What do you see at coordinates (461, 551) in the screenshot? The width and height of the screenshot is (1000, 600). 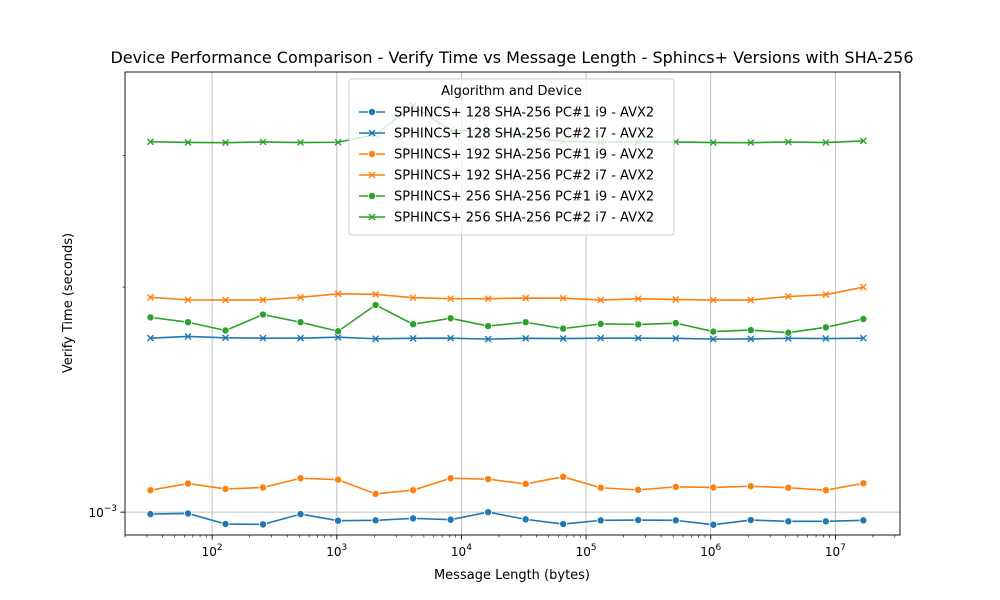 I see `x-tick-label: 10⁴` at bounding box center [461, 551].